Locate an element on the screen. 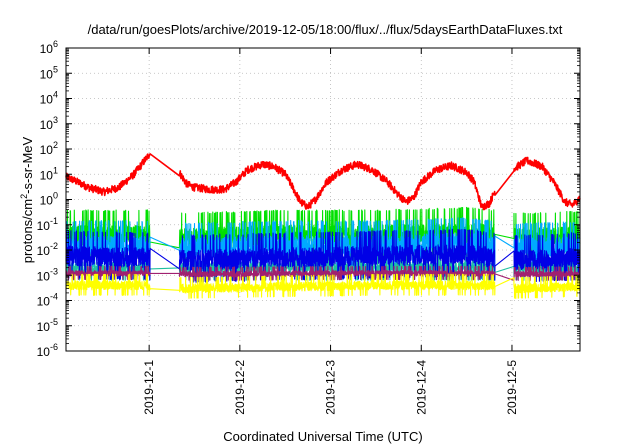 The image size is (640, 448). y-tick-label: 10⁵ is located at coordinates (49, 72).